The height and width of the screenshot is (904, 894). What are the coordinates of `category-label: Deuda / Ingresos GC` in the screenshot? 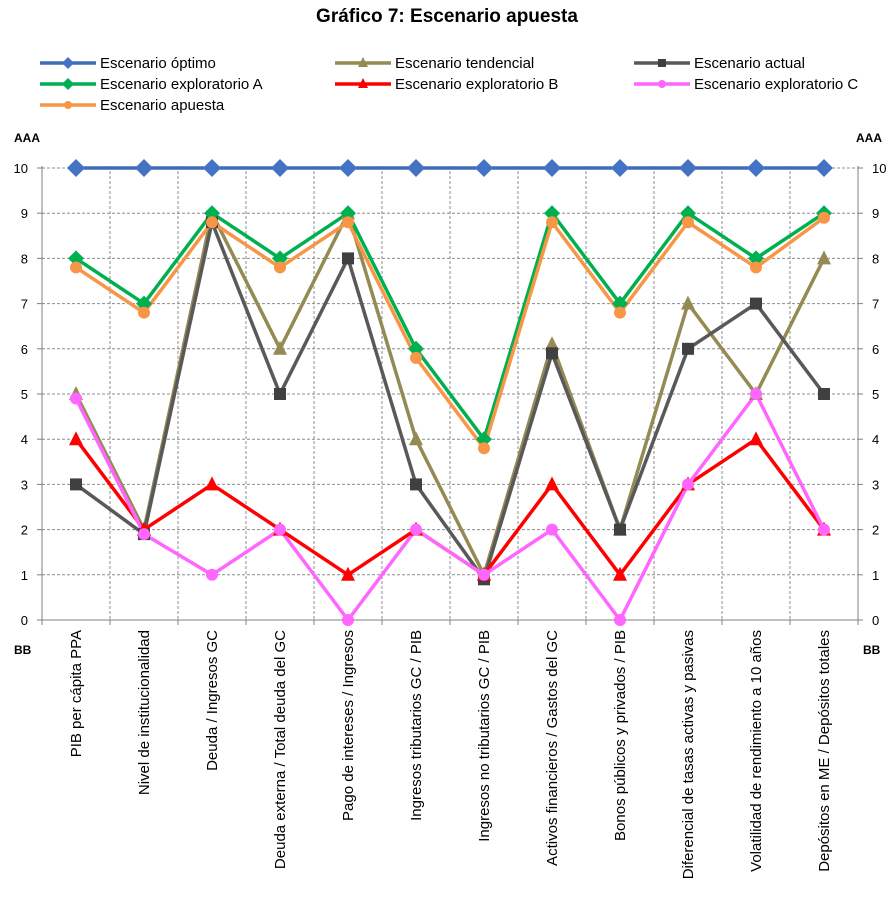 It's located at (212, 700).